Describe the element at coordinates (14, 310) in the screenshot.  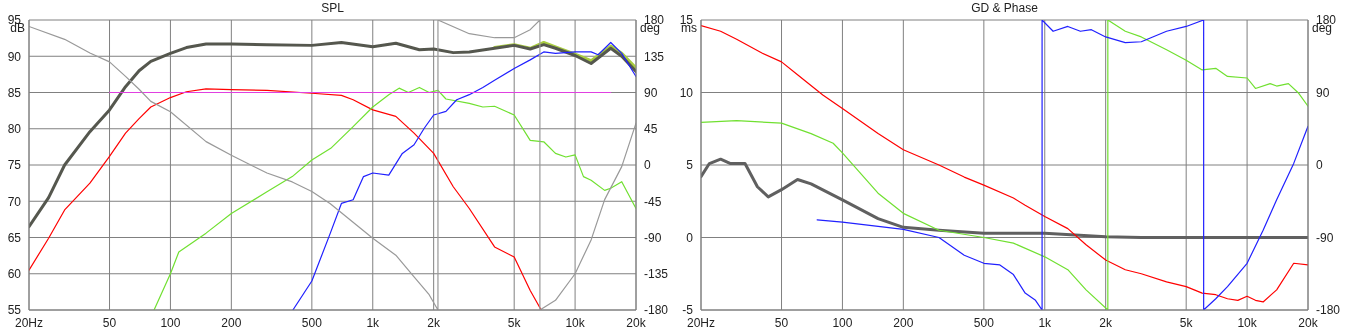
I see `y-tick-label: 55` at that location.